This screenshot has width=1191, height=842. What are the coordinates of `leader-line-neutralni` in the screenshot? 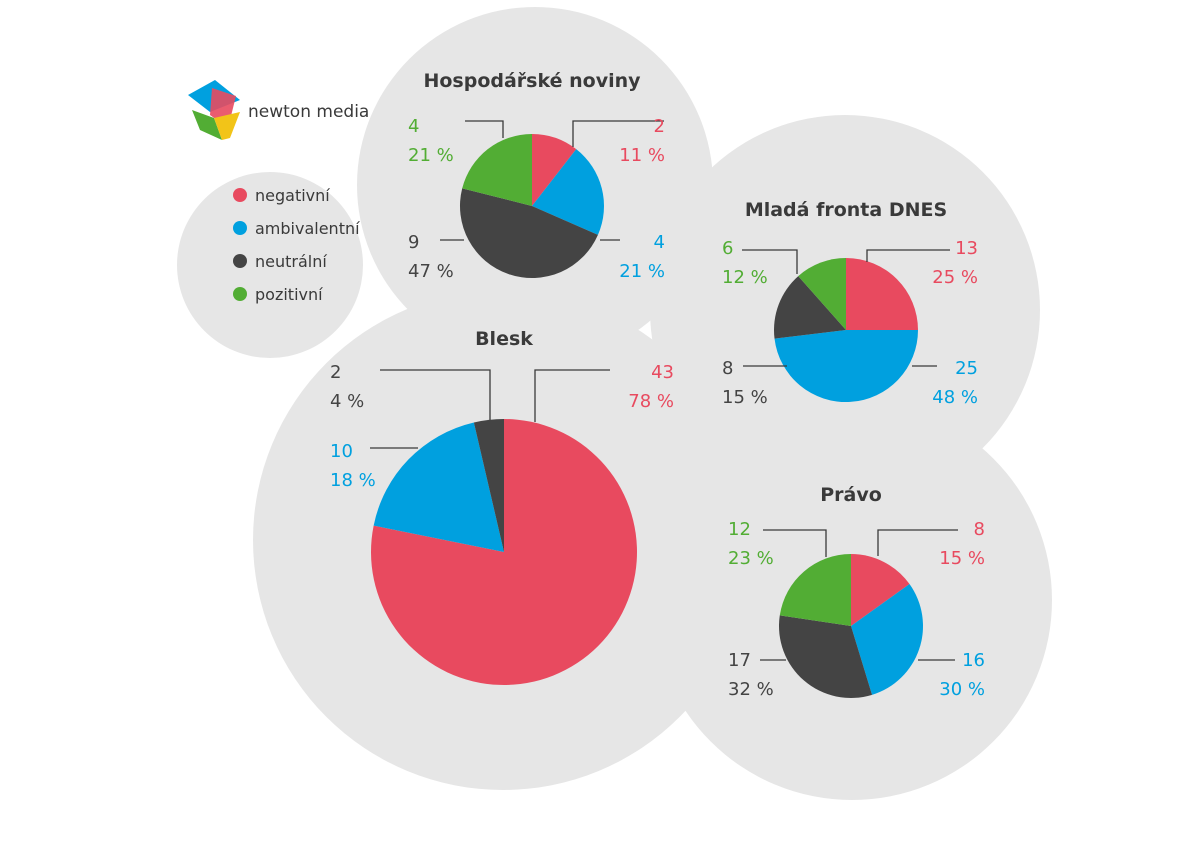 It's located at (435, 394).